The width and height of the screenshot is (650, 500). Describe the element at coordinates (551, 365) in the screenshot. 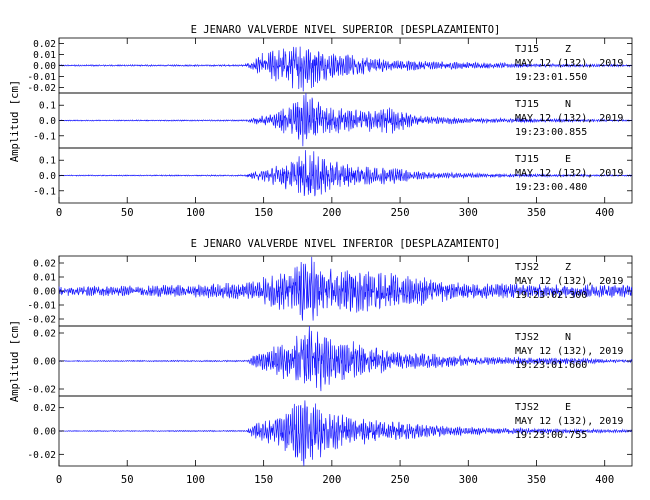

I see `trace-start-time: 19:23:01.660` at that location.